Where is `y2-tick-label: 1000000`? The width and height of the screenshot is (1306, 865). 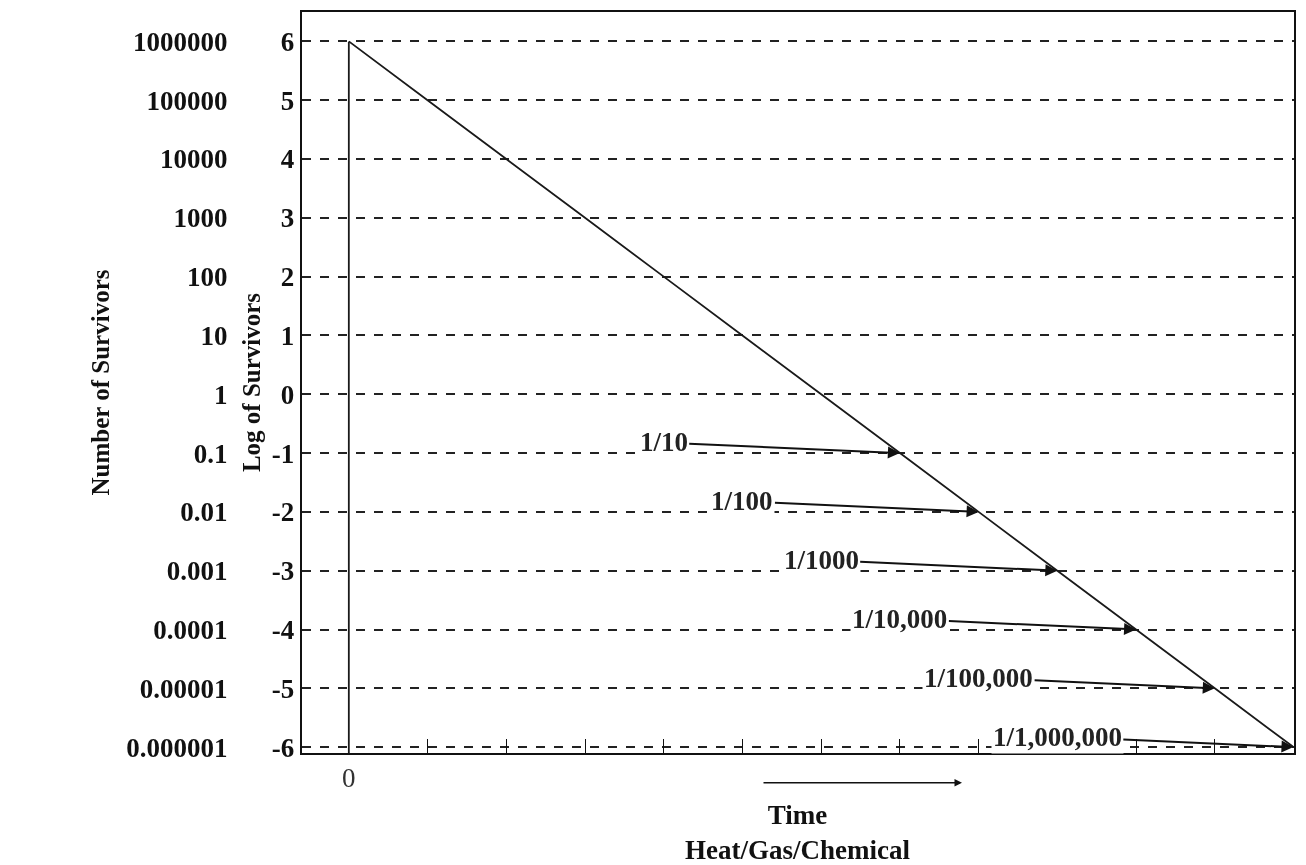 y2-tick-label: 1000000 is located at coordinates (180, 41).